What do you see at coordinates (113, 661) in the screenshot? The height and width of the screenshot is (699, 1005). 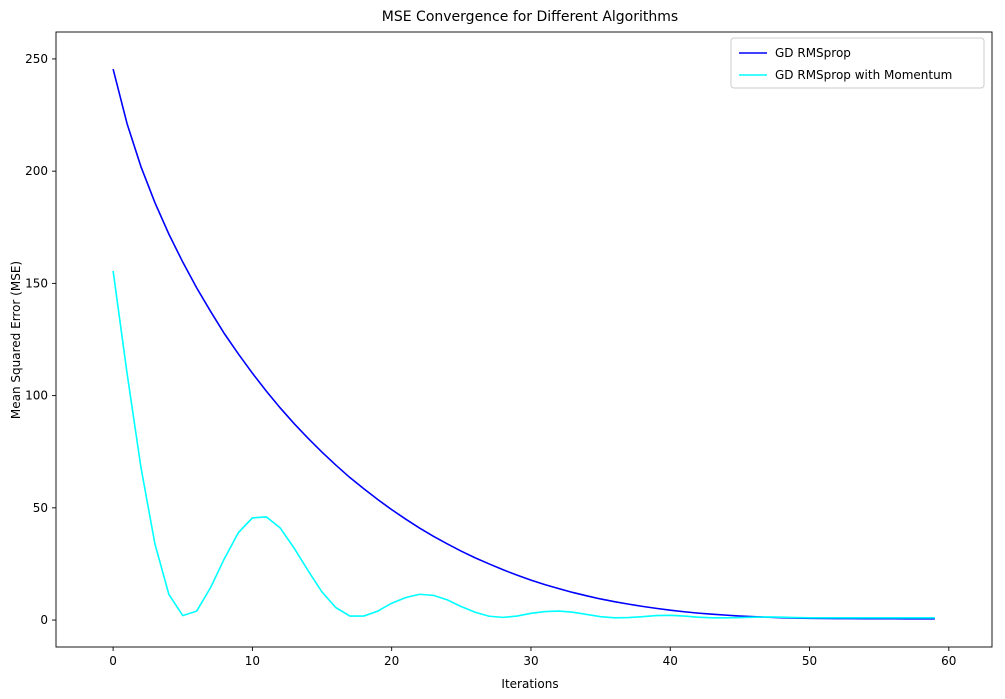 I see `x-tick-label: 0` at bounding box center [113, 661].